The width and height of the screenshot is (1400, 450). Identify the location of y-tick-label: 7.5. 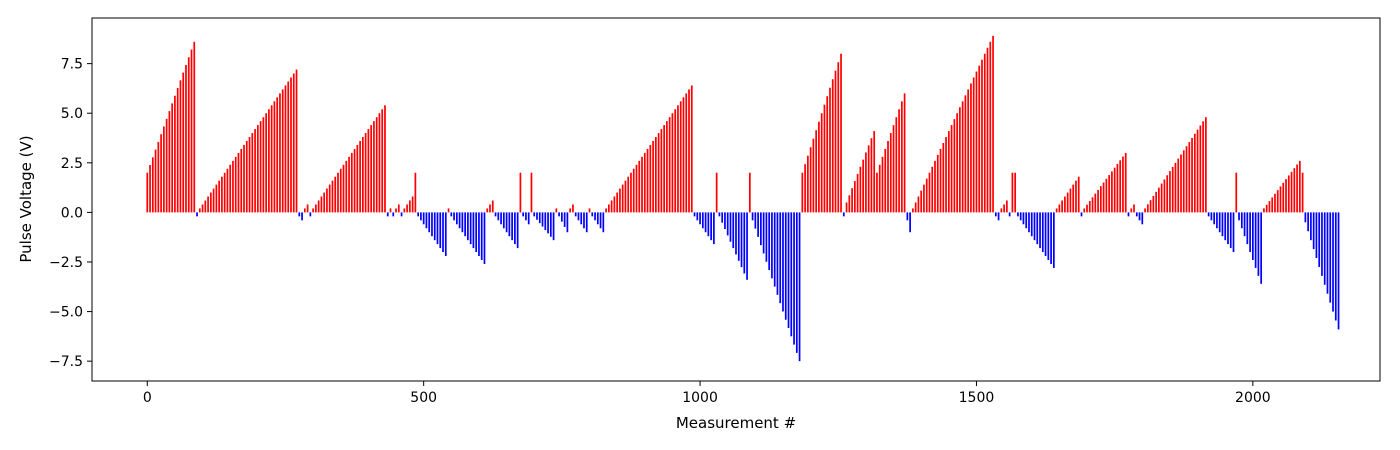
(72, 65).